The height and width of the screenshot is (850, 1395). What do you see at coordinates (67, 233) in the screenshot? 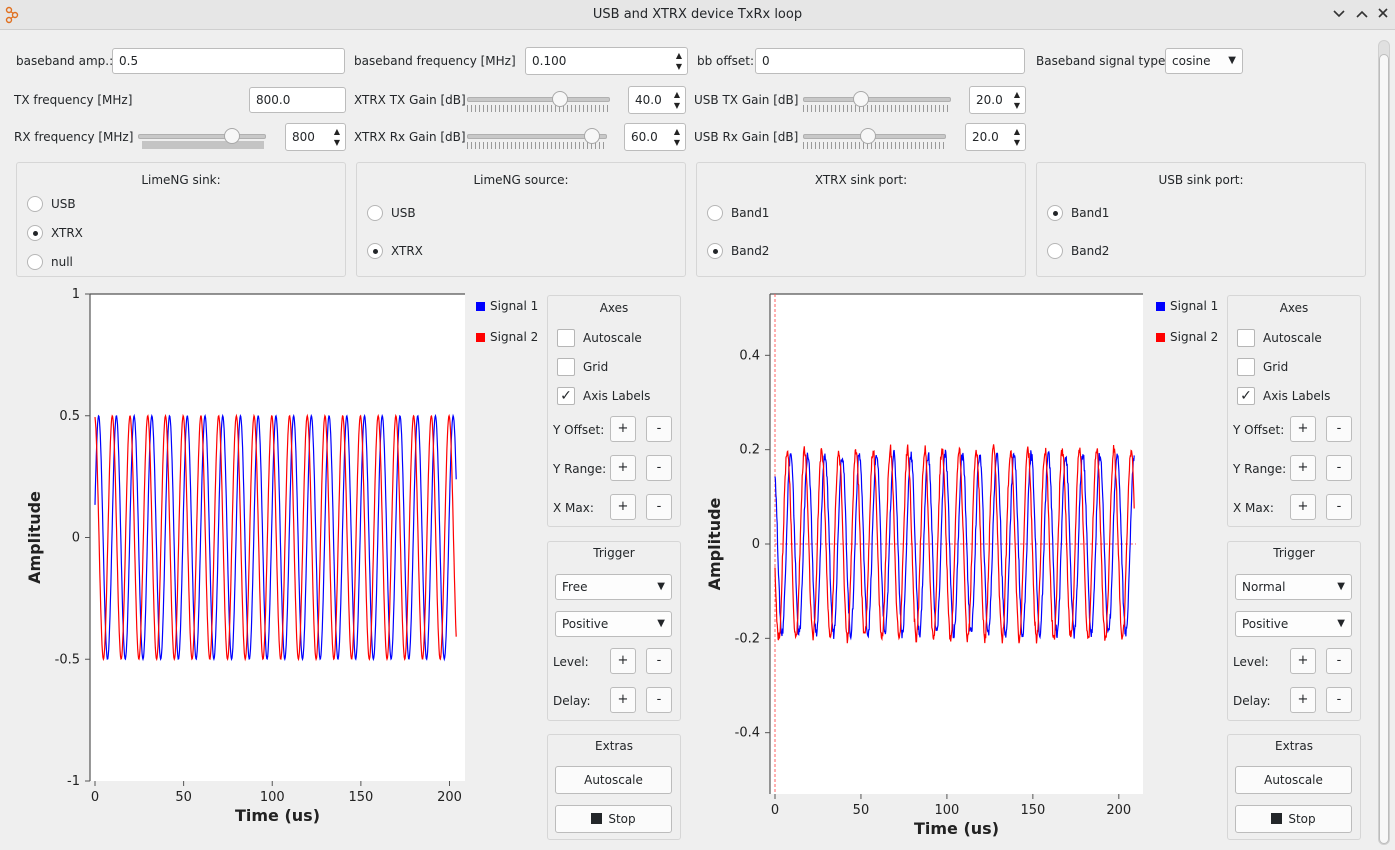
I see `radio-label: XTRX` at bounding box center [67, 233].